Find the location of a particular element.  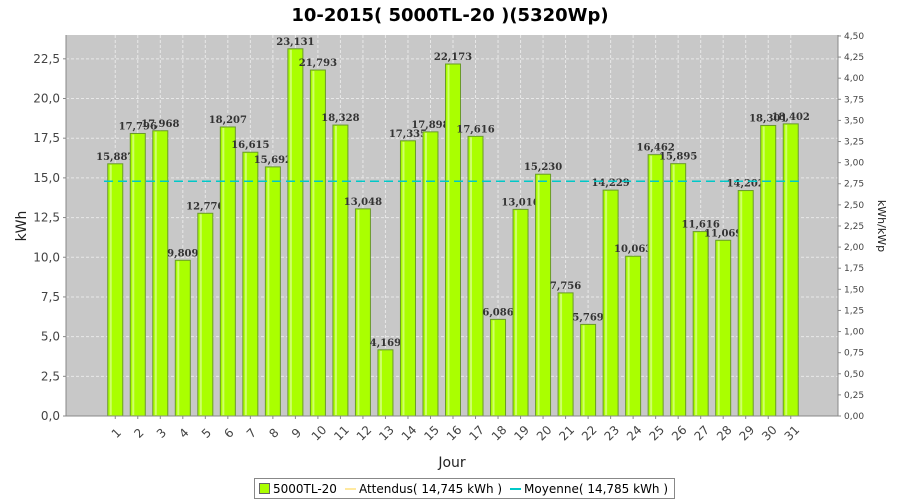

data-label: 18,328 is located at coordinates (340, 118).